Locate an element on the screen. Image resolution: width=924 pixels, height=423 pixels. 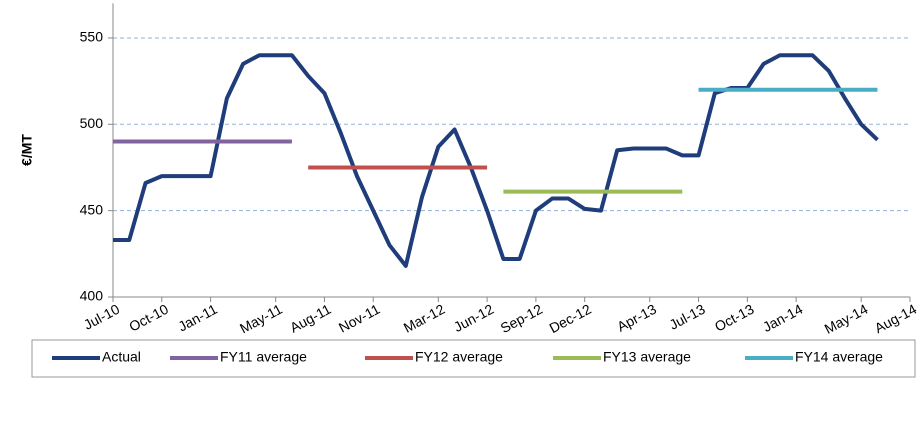
legend-label: FY13 average is located at coordinates (647, 357).